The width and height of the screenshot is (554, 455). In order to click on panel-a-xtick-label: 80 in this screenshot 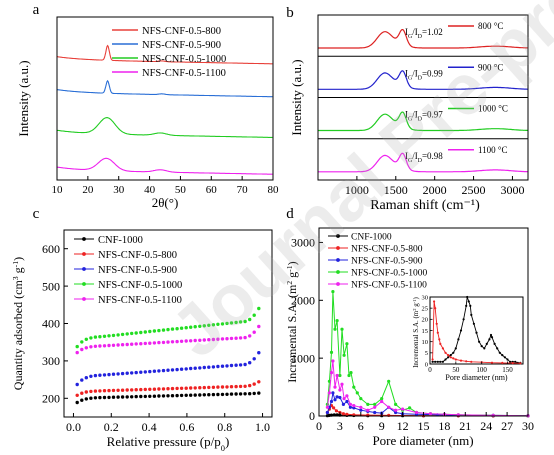, I will do `click(274, 190)`.